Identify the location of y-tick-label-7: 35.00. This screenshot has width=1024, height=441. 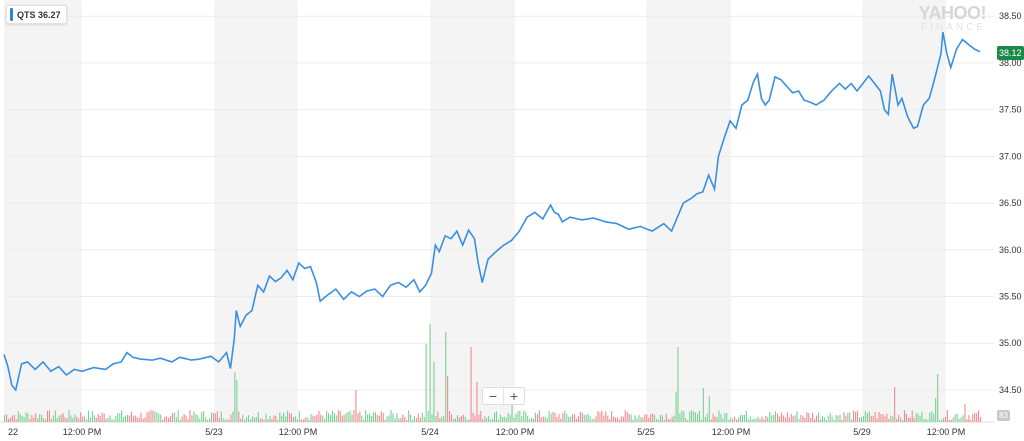
(1010, 343).